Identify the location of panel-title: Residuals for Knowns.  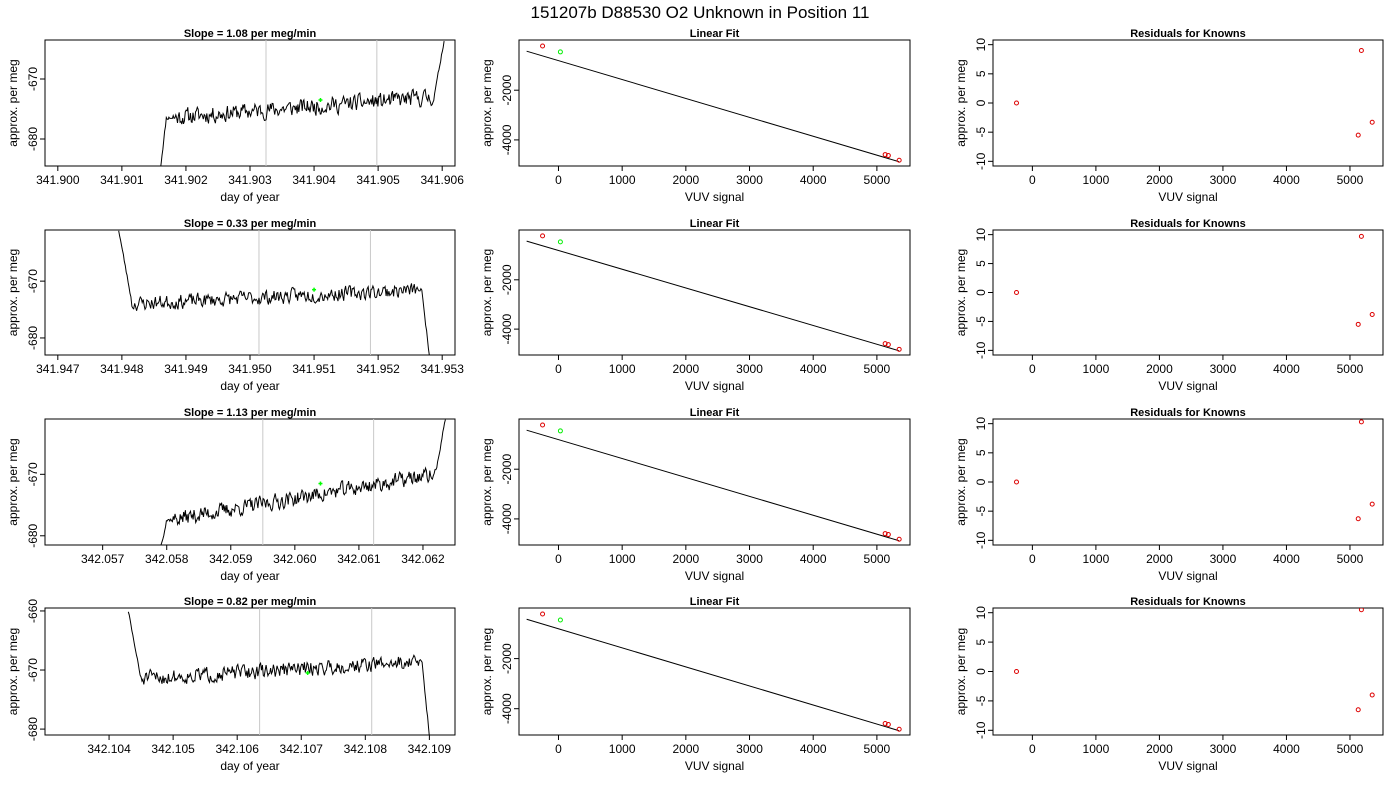
(1188, 602).